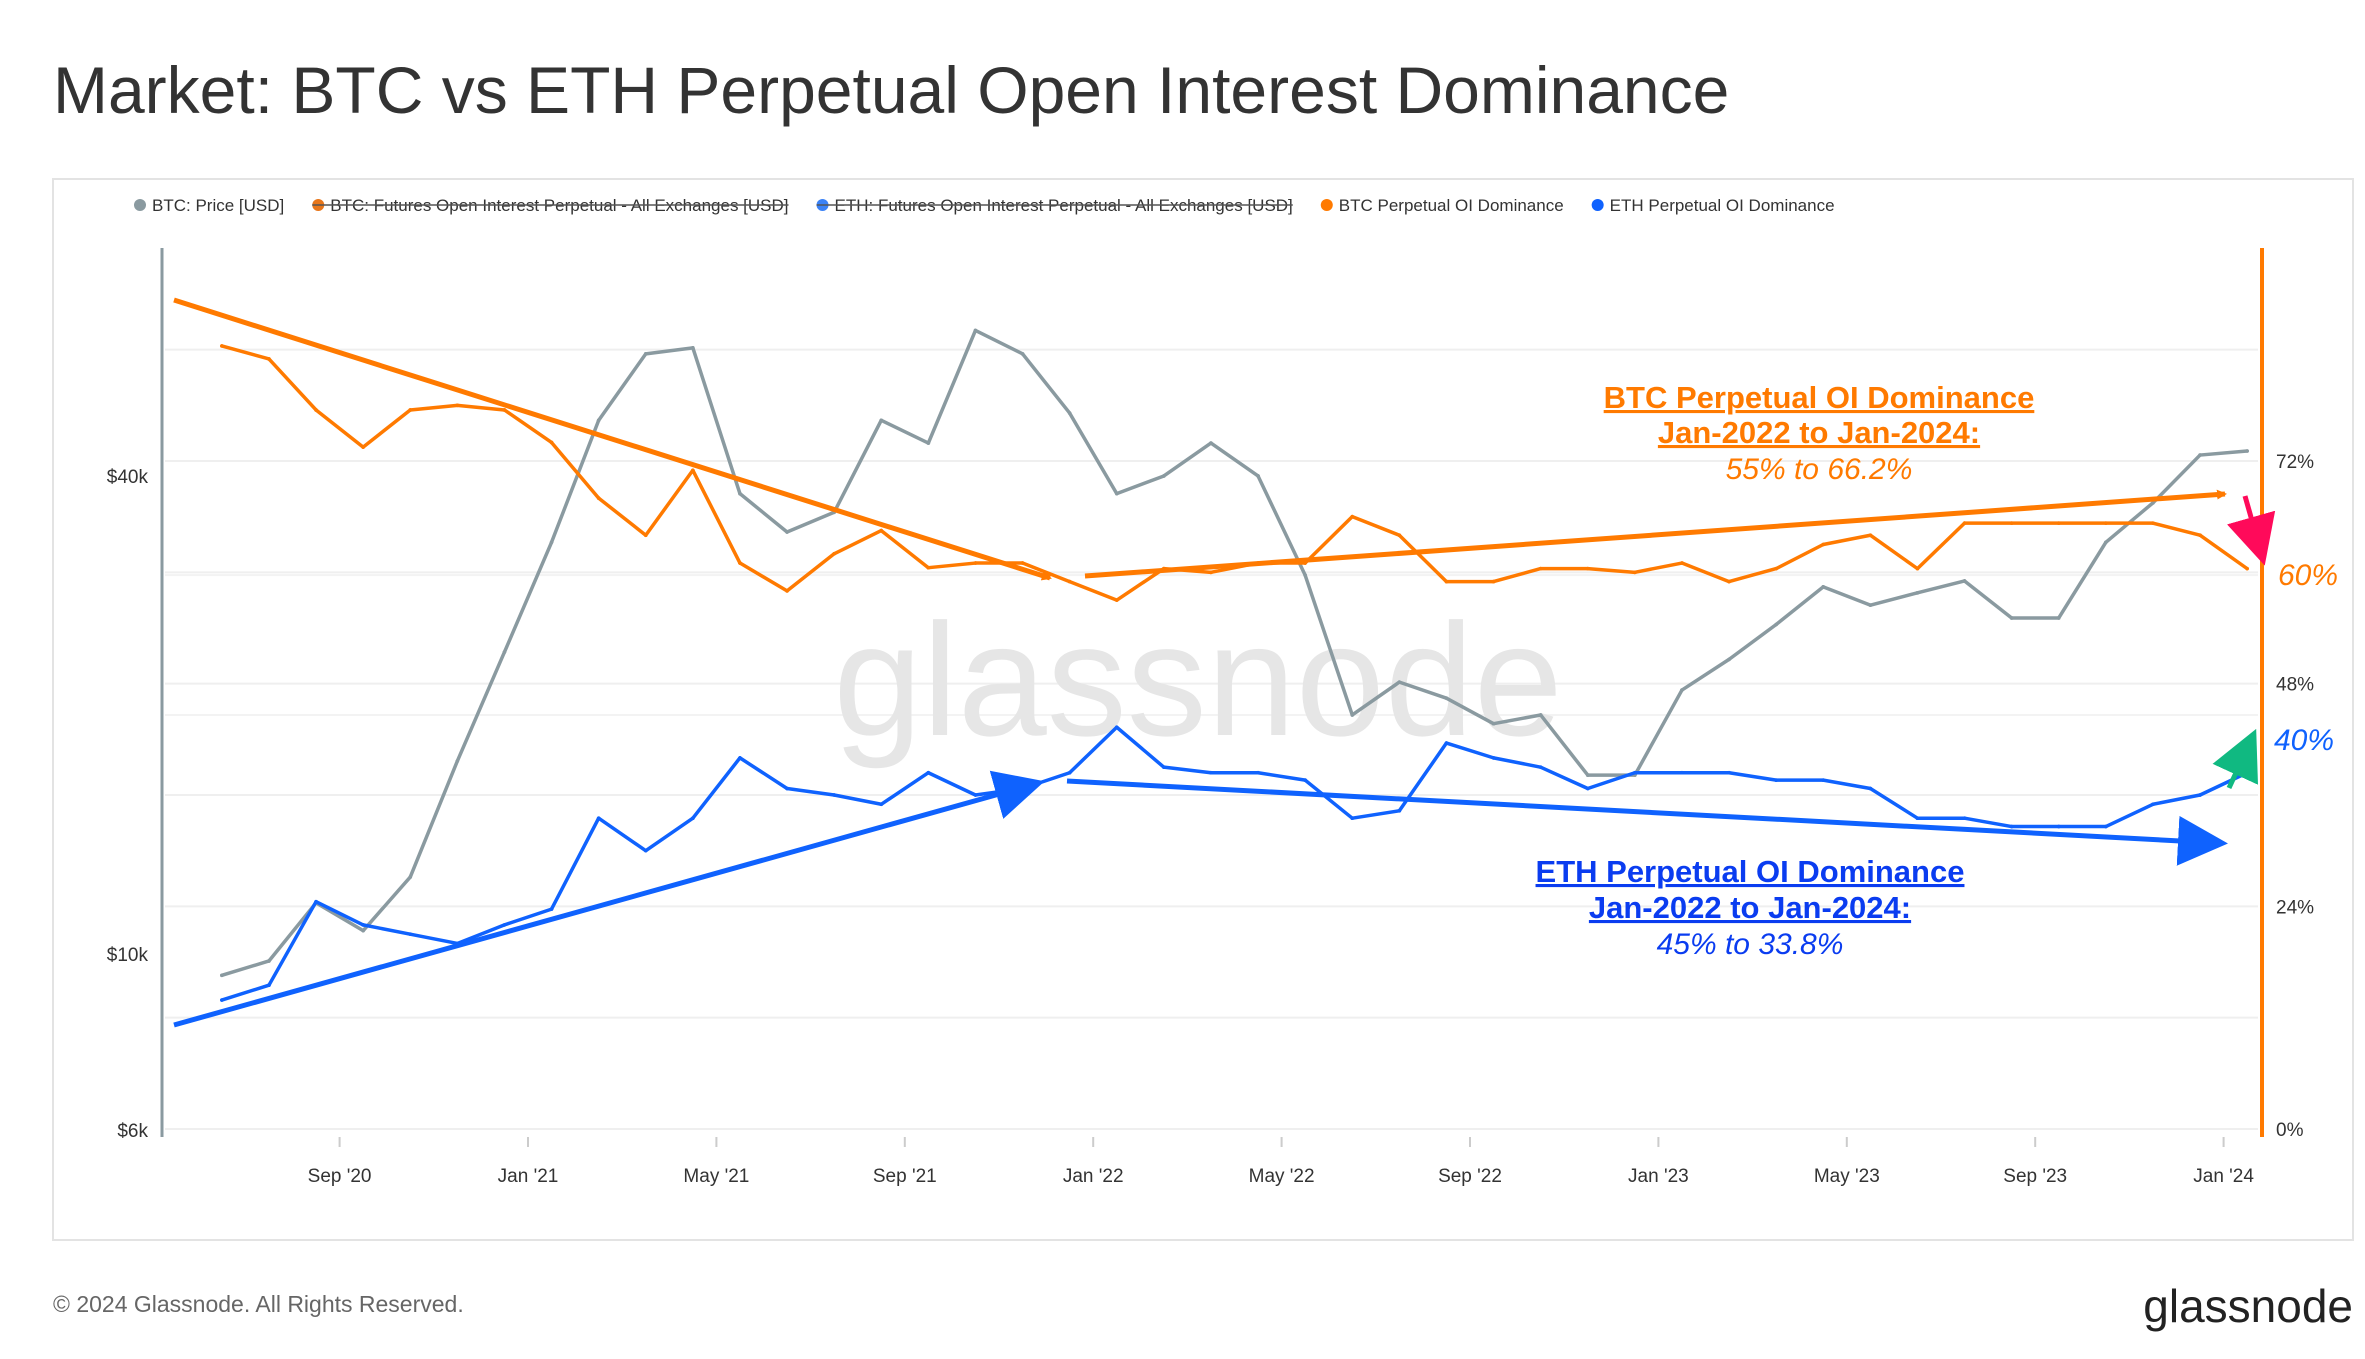 The image size is (2365, 1359). Describe the element at coordinates (132, 1131) in the screenshot. I see `y-left-tick-label: $6k` at that location.